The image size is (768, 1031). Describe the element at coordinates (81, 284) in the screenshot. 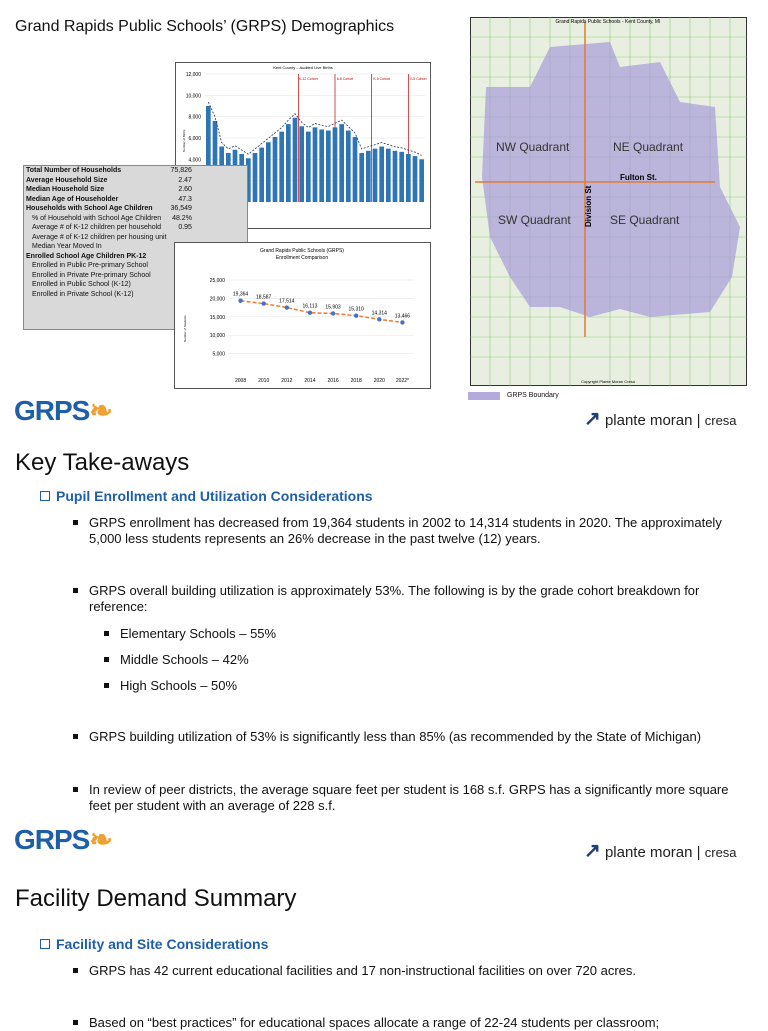

I see `table-cell: Enrolled in Public School (K-12)` at that location.